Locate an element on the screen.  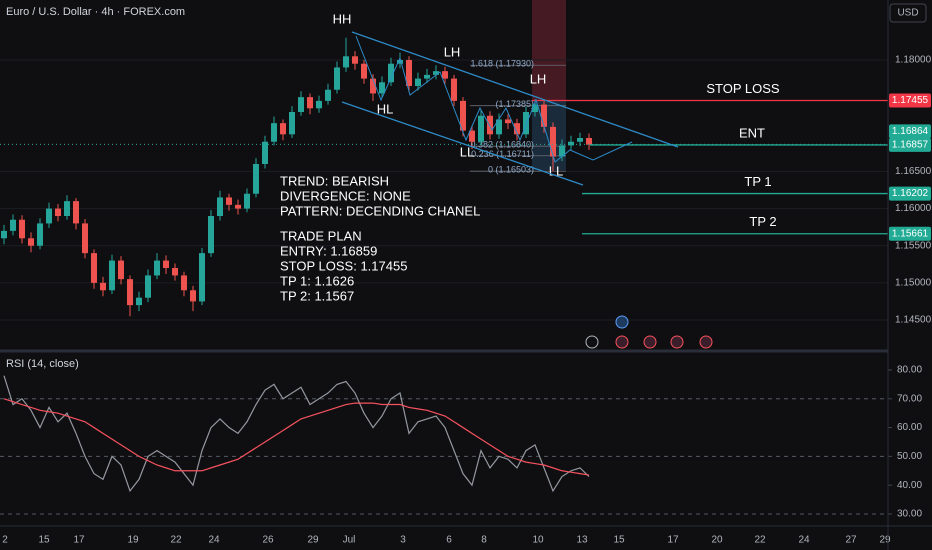
price-box-label: 1.17455 is located at coordinates (910, 100).